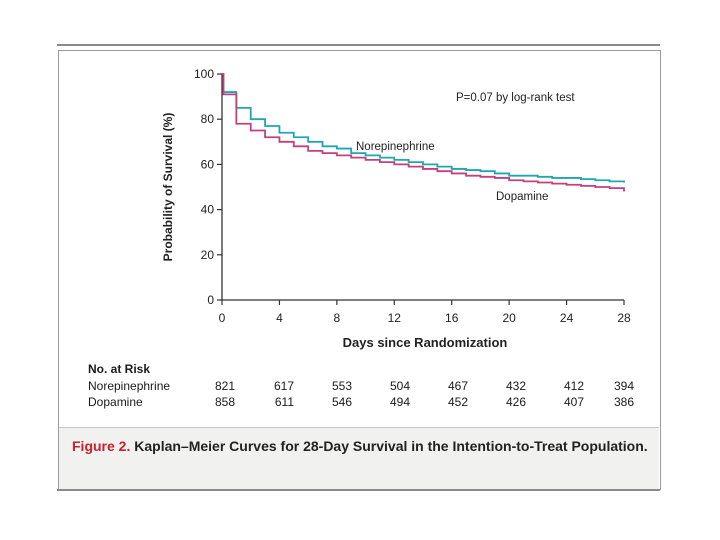 This screenshot has width=720, height=540. Describe the element at coordinates (208, 255) in the screenshot. I see `y-tick-label: 20` at that location.